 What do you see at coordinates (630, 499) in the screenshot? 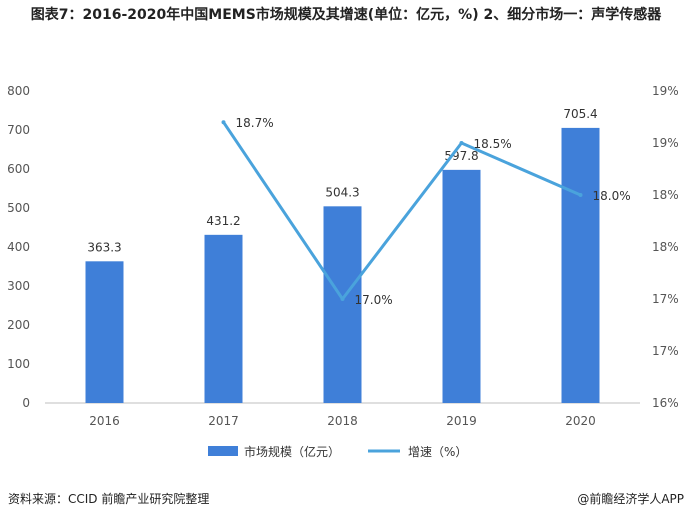
I see `brand-label: @前瞻经济学人APP` at bounding box center [630, 499].